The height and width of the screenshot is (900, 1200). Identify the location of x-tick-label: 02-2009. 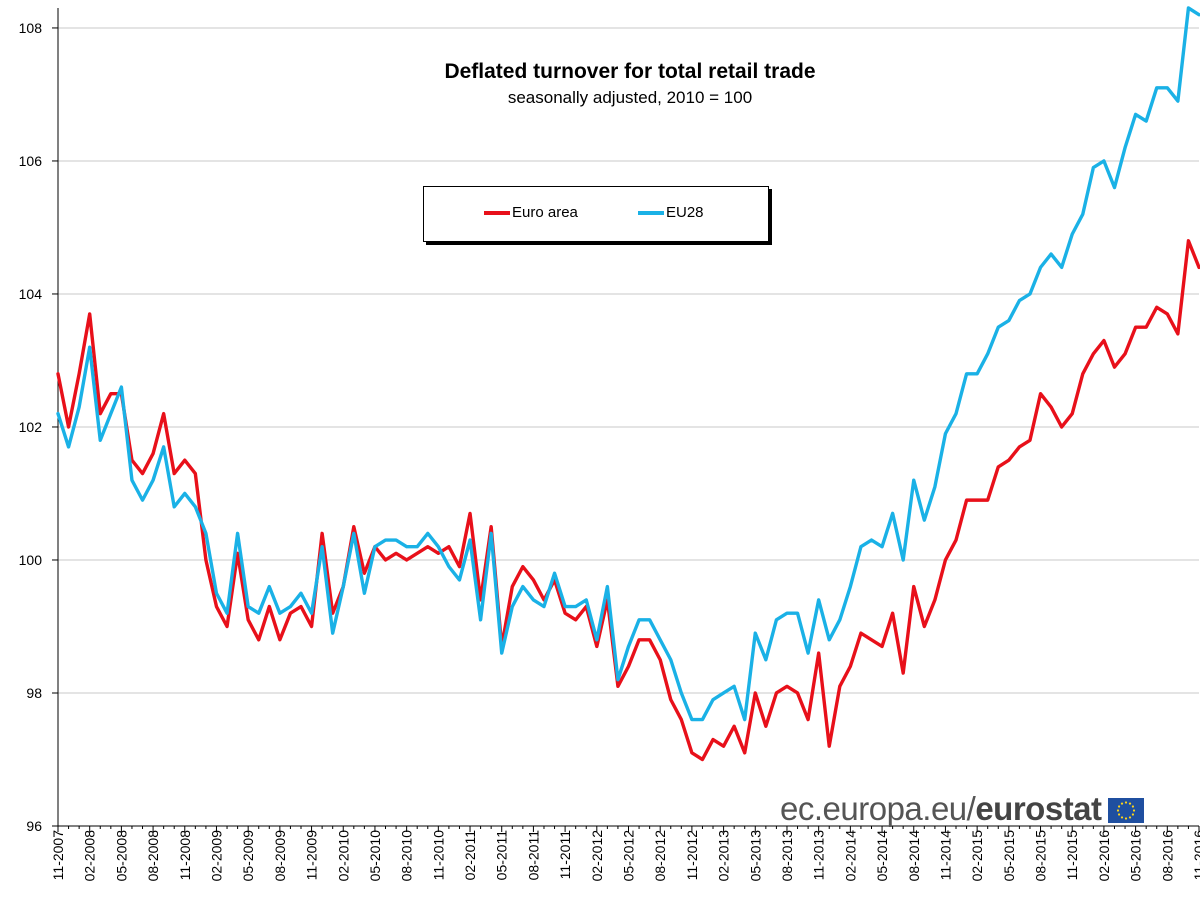
(216, 856).